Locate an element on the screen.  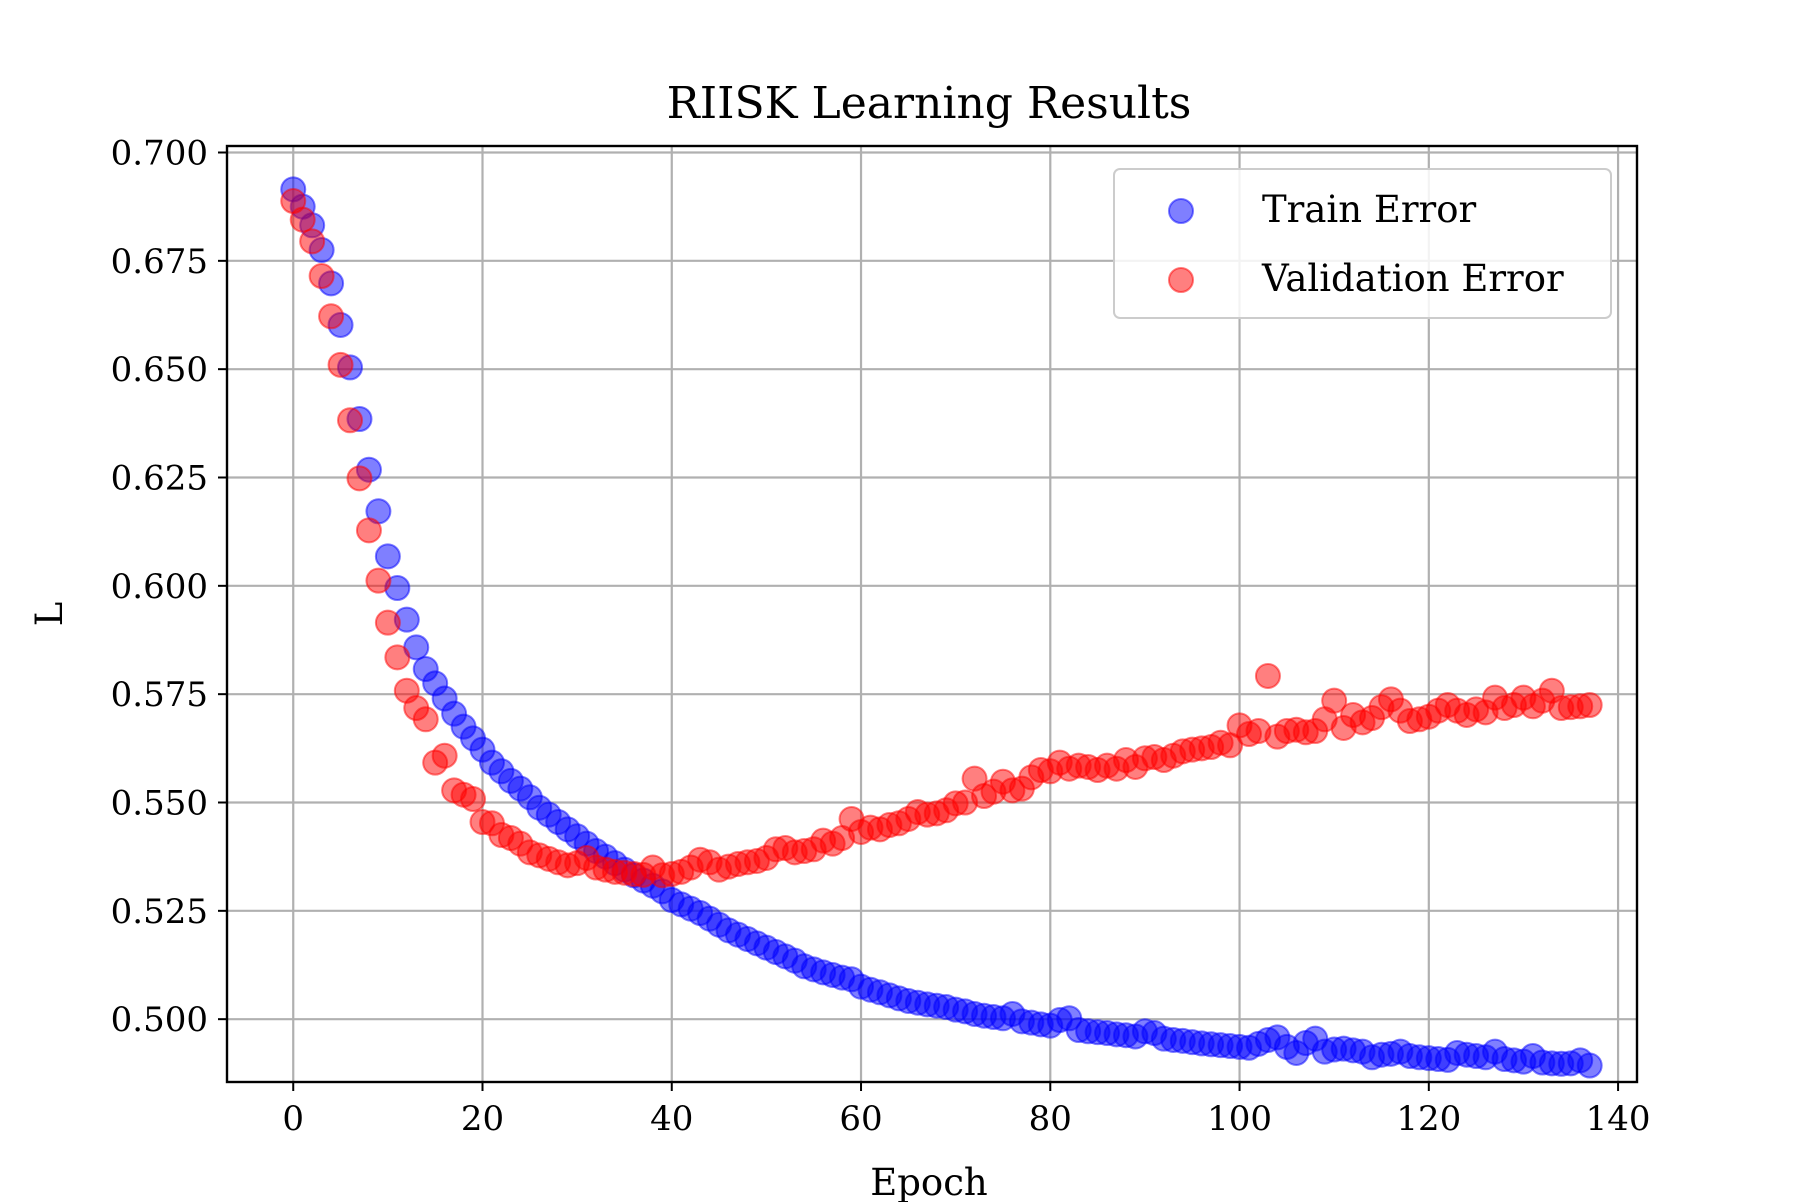
legend-label-train-error: Train Error is located at coordinates (1369, 209).